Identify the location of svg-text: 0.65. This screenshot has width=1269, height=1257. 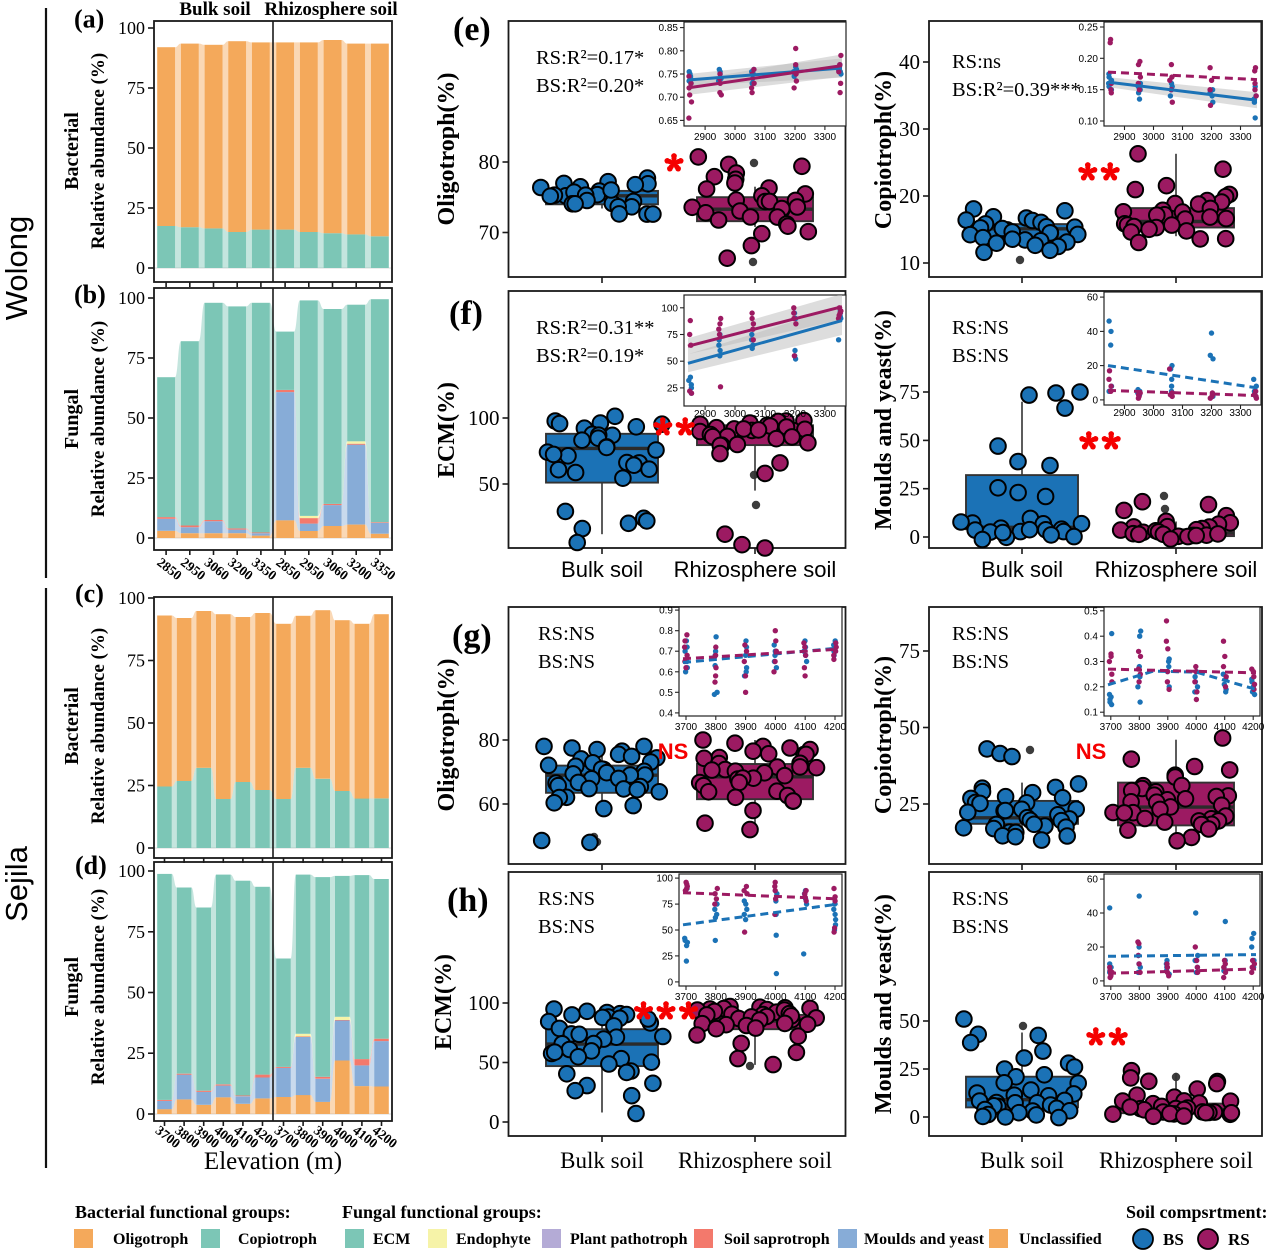
(669, 121).